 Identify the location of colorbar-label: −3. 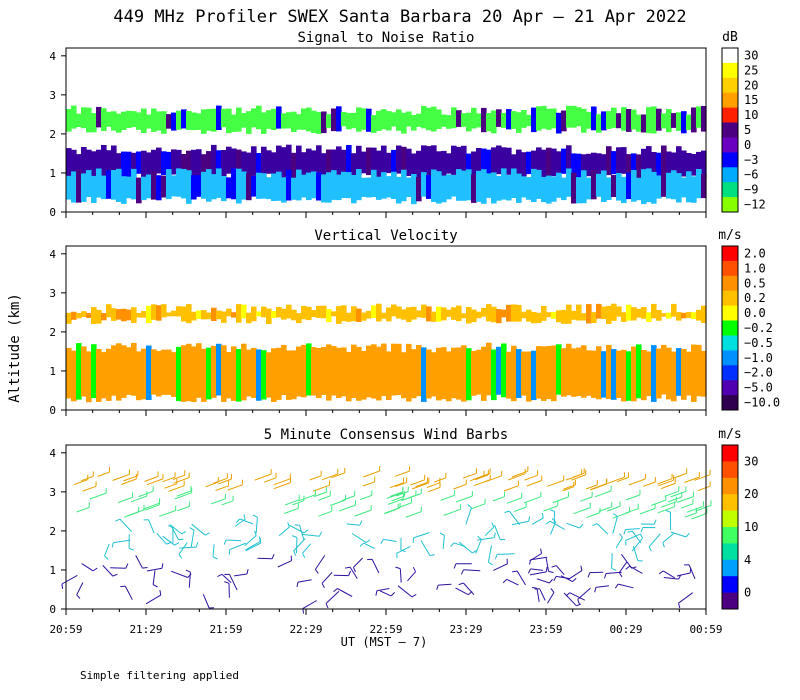
(751, 160).